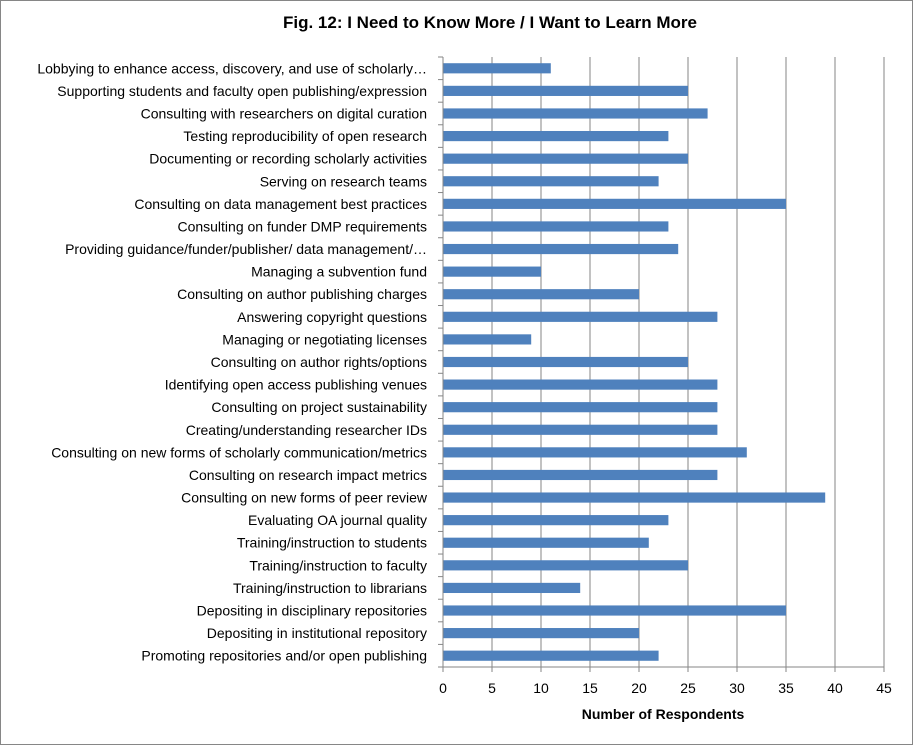 This screenshot has height=745, width=913. Describe the element at coordinates (312, 611) in the screenshot. I see `category-label: Depositing in disciplinary repositories` at that location.